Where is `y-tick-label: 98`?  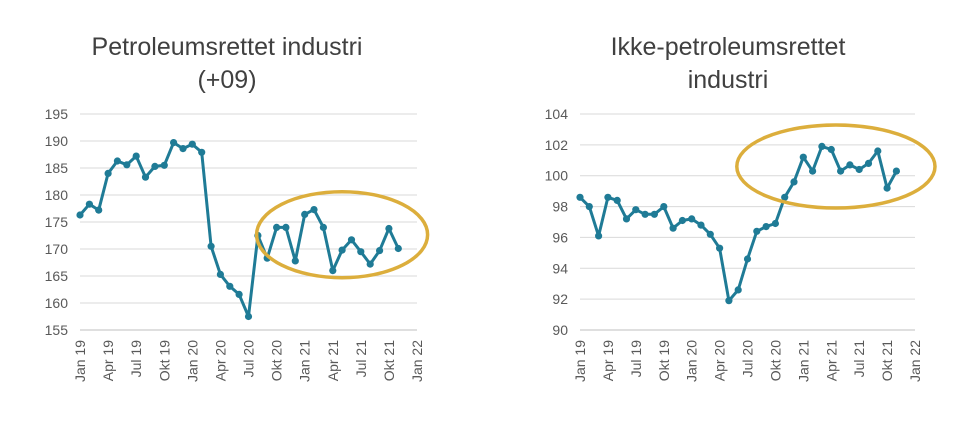
y-tick-label: 98 is located at coordinates (560, 207).